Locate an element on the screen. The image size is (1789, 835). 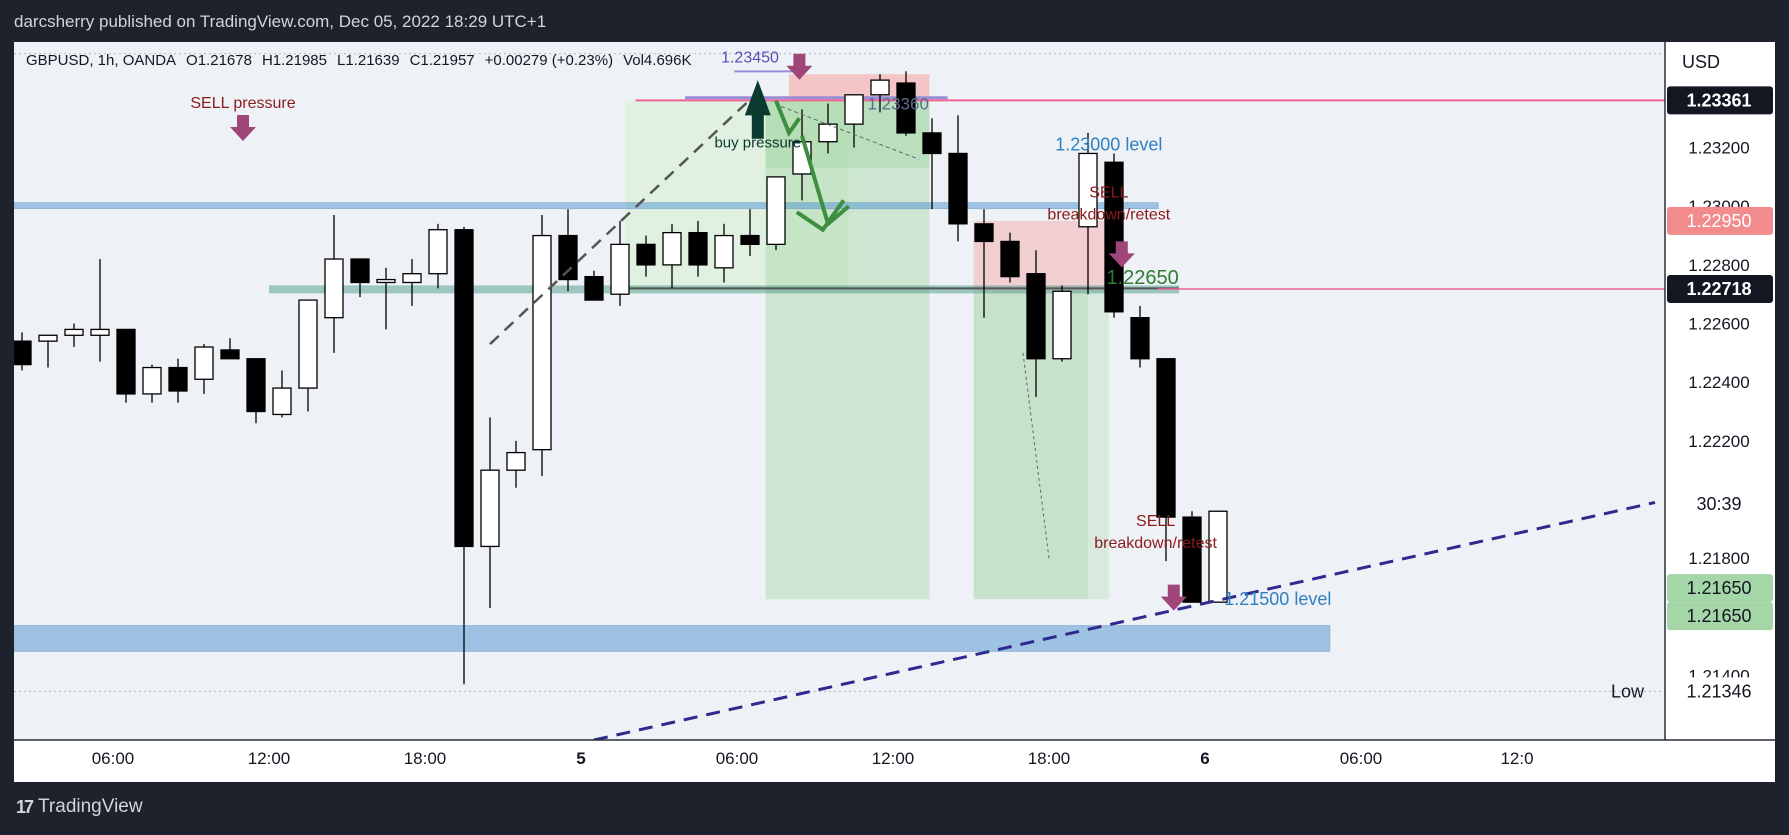
legend-symbol: GBPUSD, 1h, OANDA is located at coordinates (101, 60).